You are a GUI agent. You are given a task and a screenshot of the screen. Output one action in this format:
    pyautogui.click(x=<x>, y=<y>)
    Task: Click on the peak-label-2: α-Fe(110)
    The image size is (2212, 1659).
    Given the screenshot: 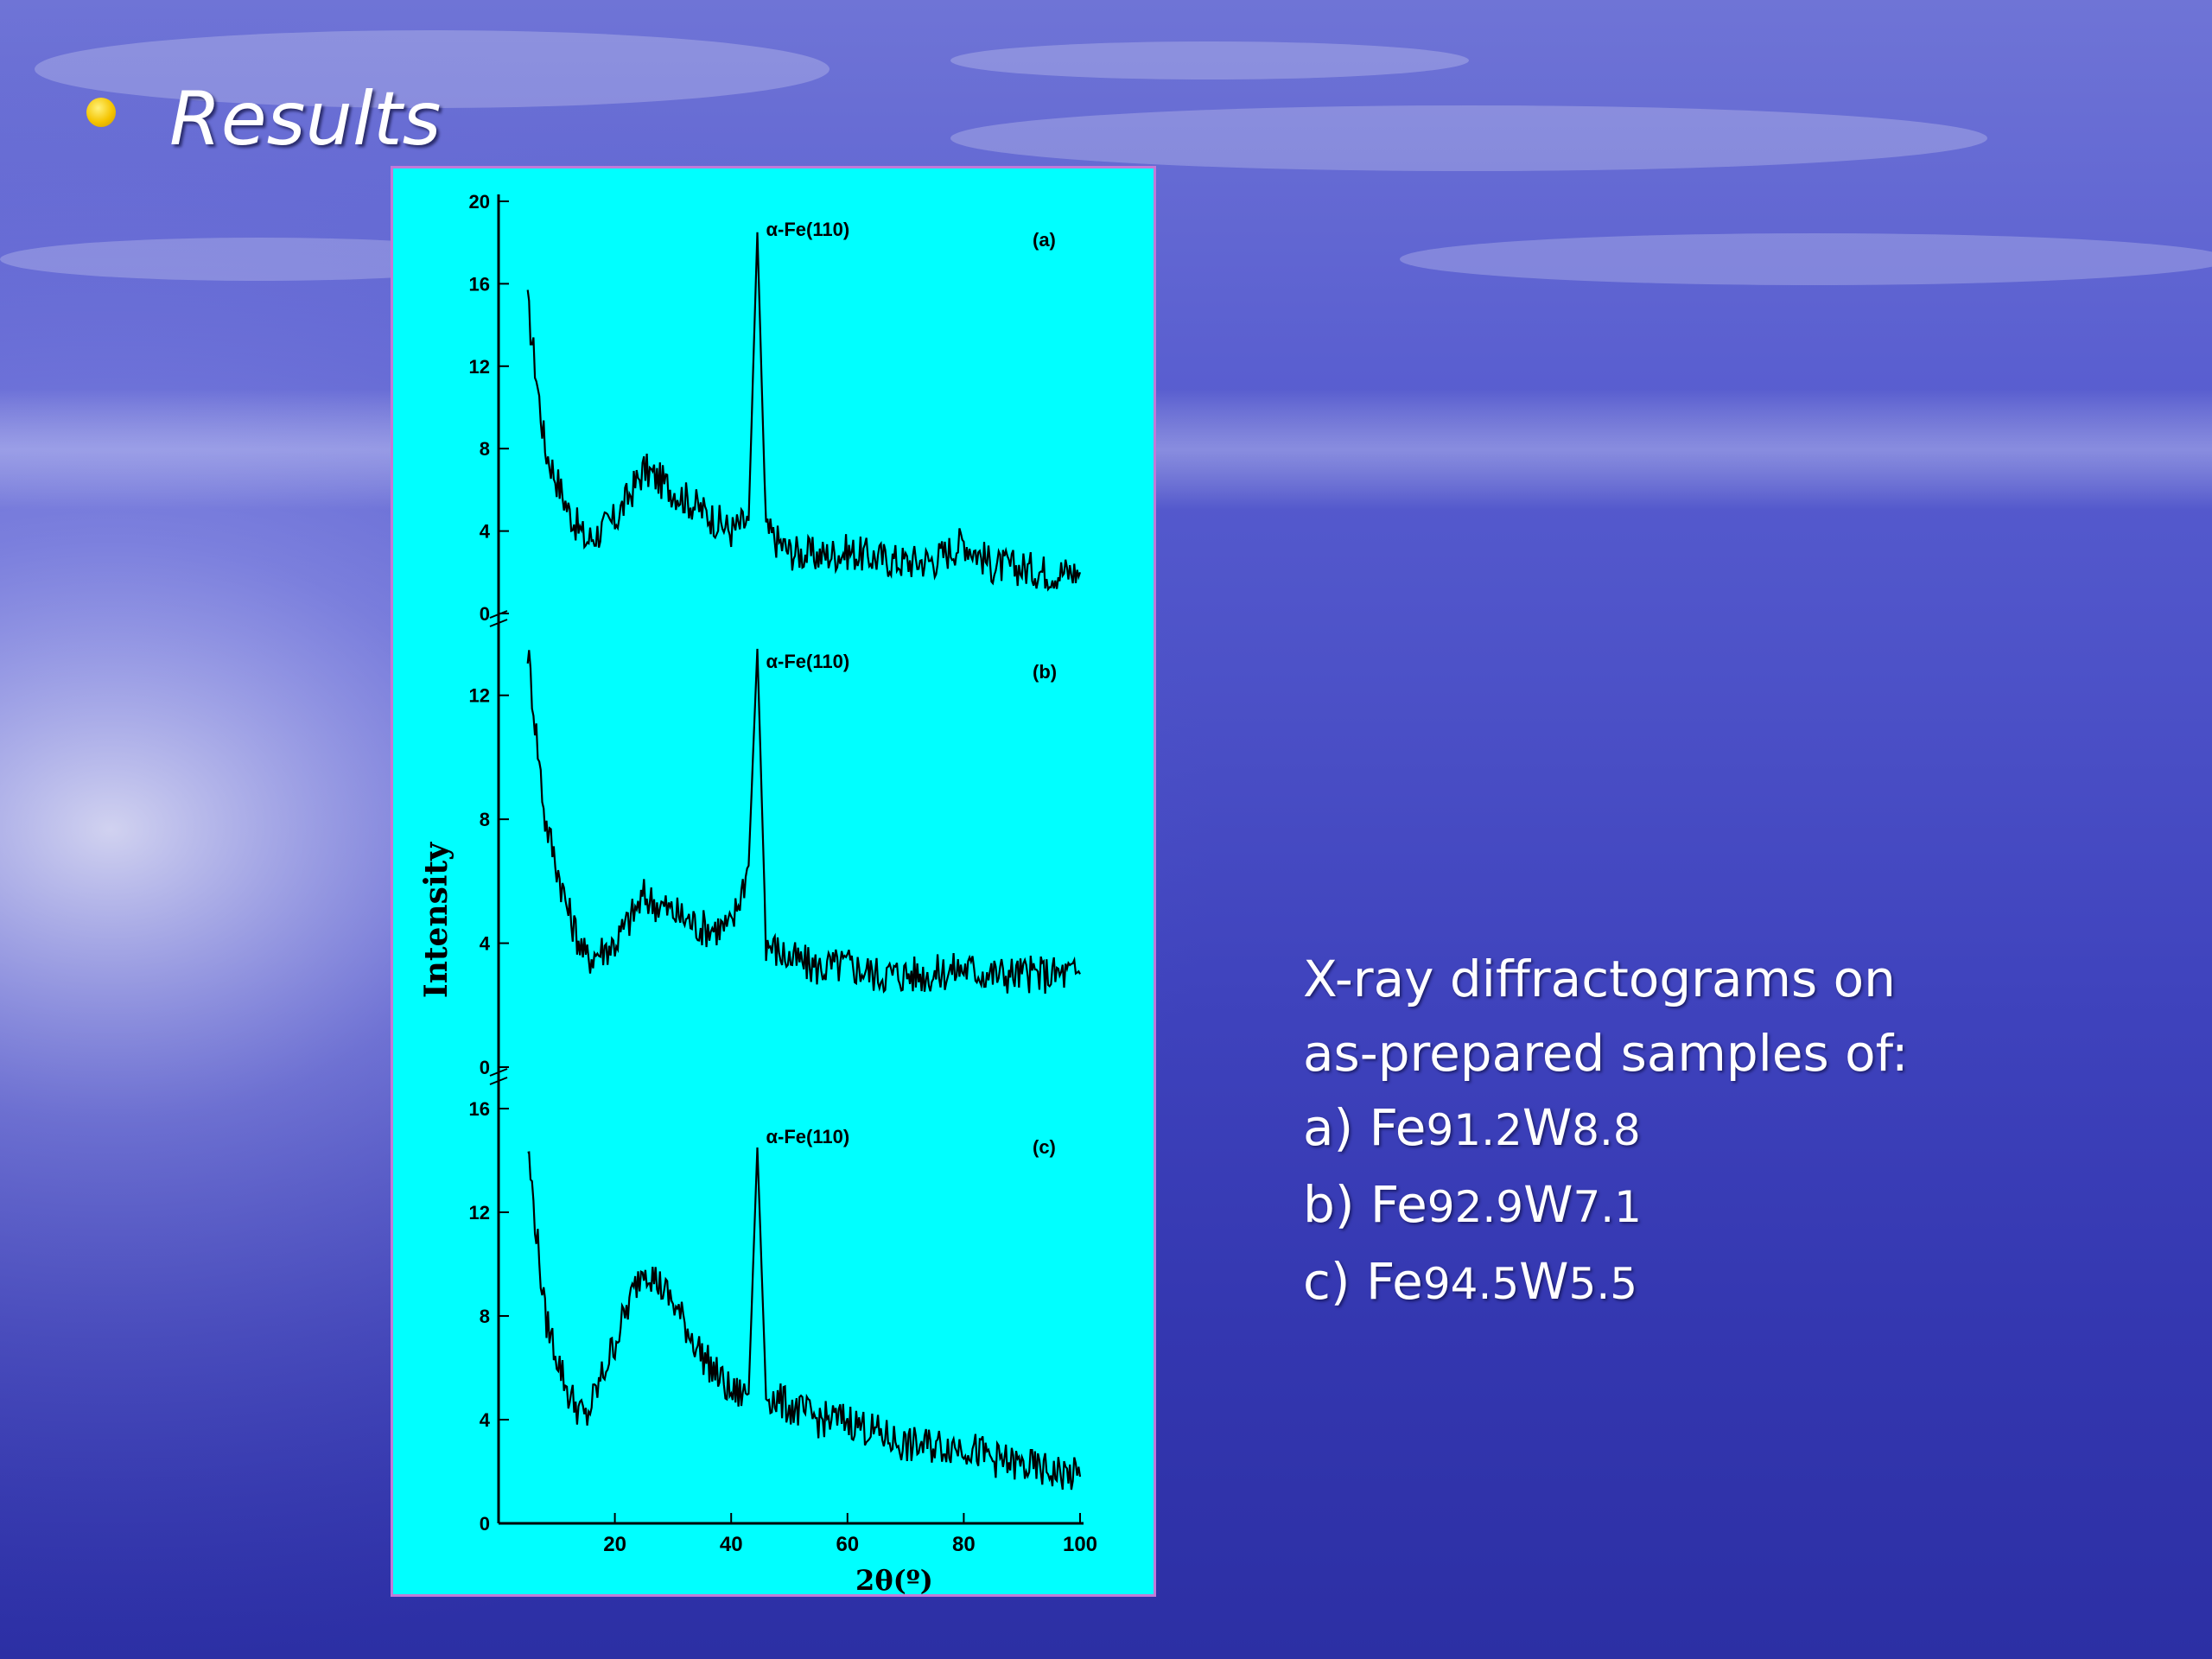 What is the action you would take?
    pyautogui.click(x=807, y=1136)
    